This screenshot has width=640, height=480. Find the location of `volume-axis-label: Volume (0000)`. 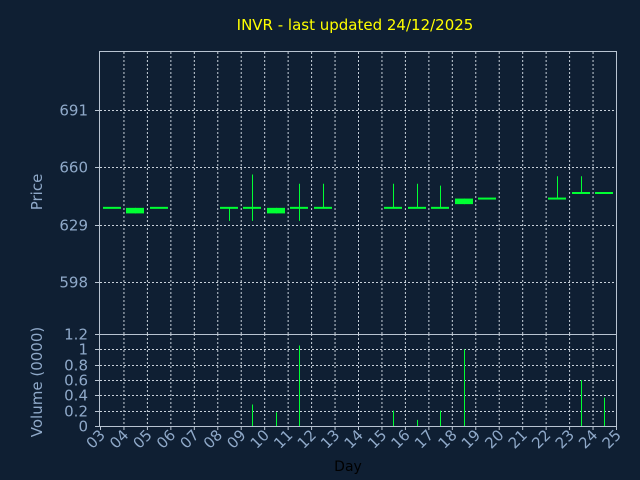

volume-axis-label: Volume (0000) is located at coordinates (37, 382).